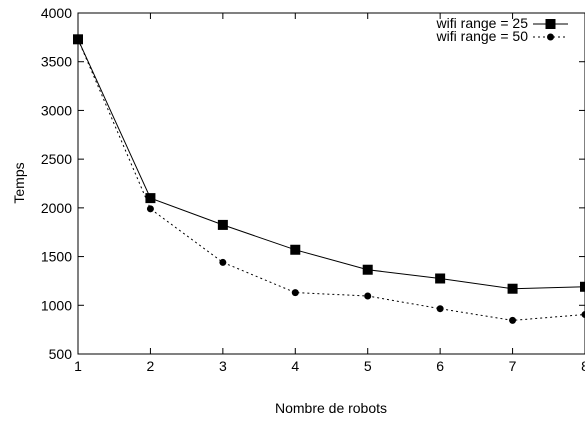 This screenshot has height=421, width=585. I want to click on x-tick-label: 5, so click(368, 366).